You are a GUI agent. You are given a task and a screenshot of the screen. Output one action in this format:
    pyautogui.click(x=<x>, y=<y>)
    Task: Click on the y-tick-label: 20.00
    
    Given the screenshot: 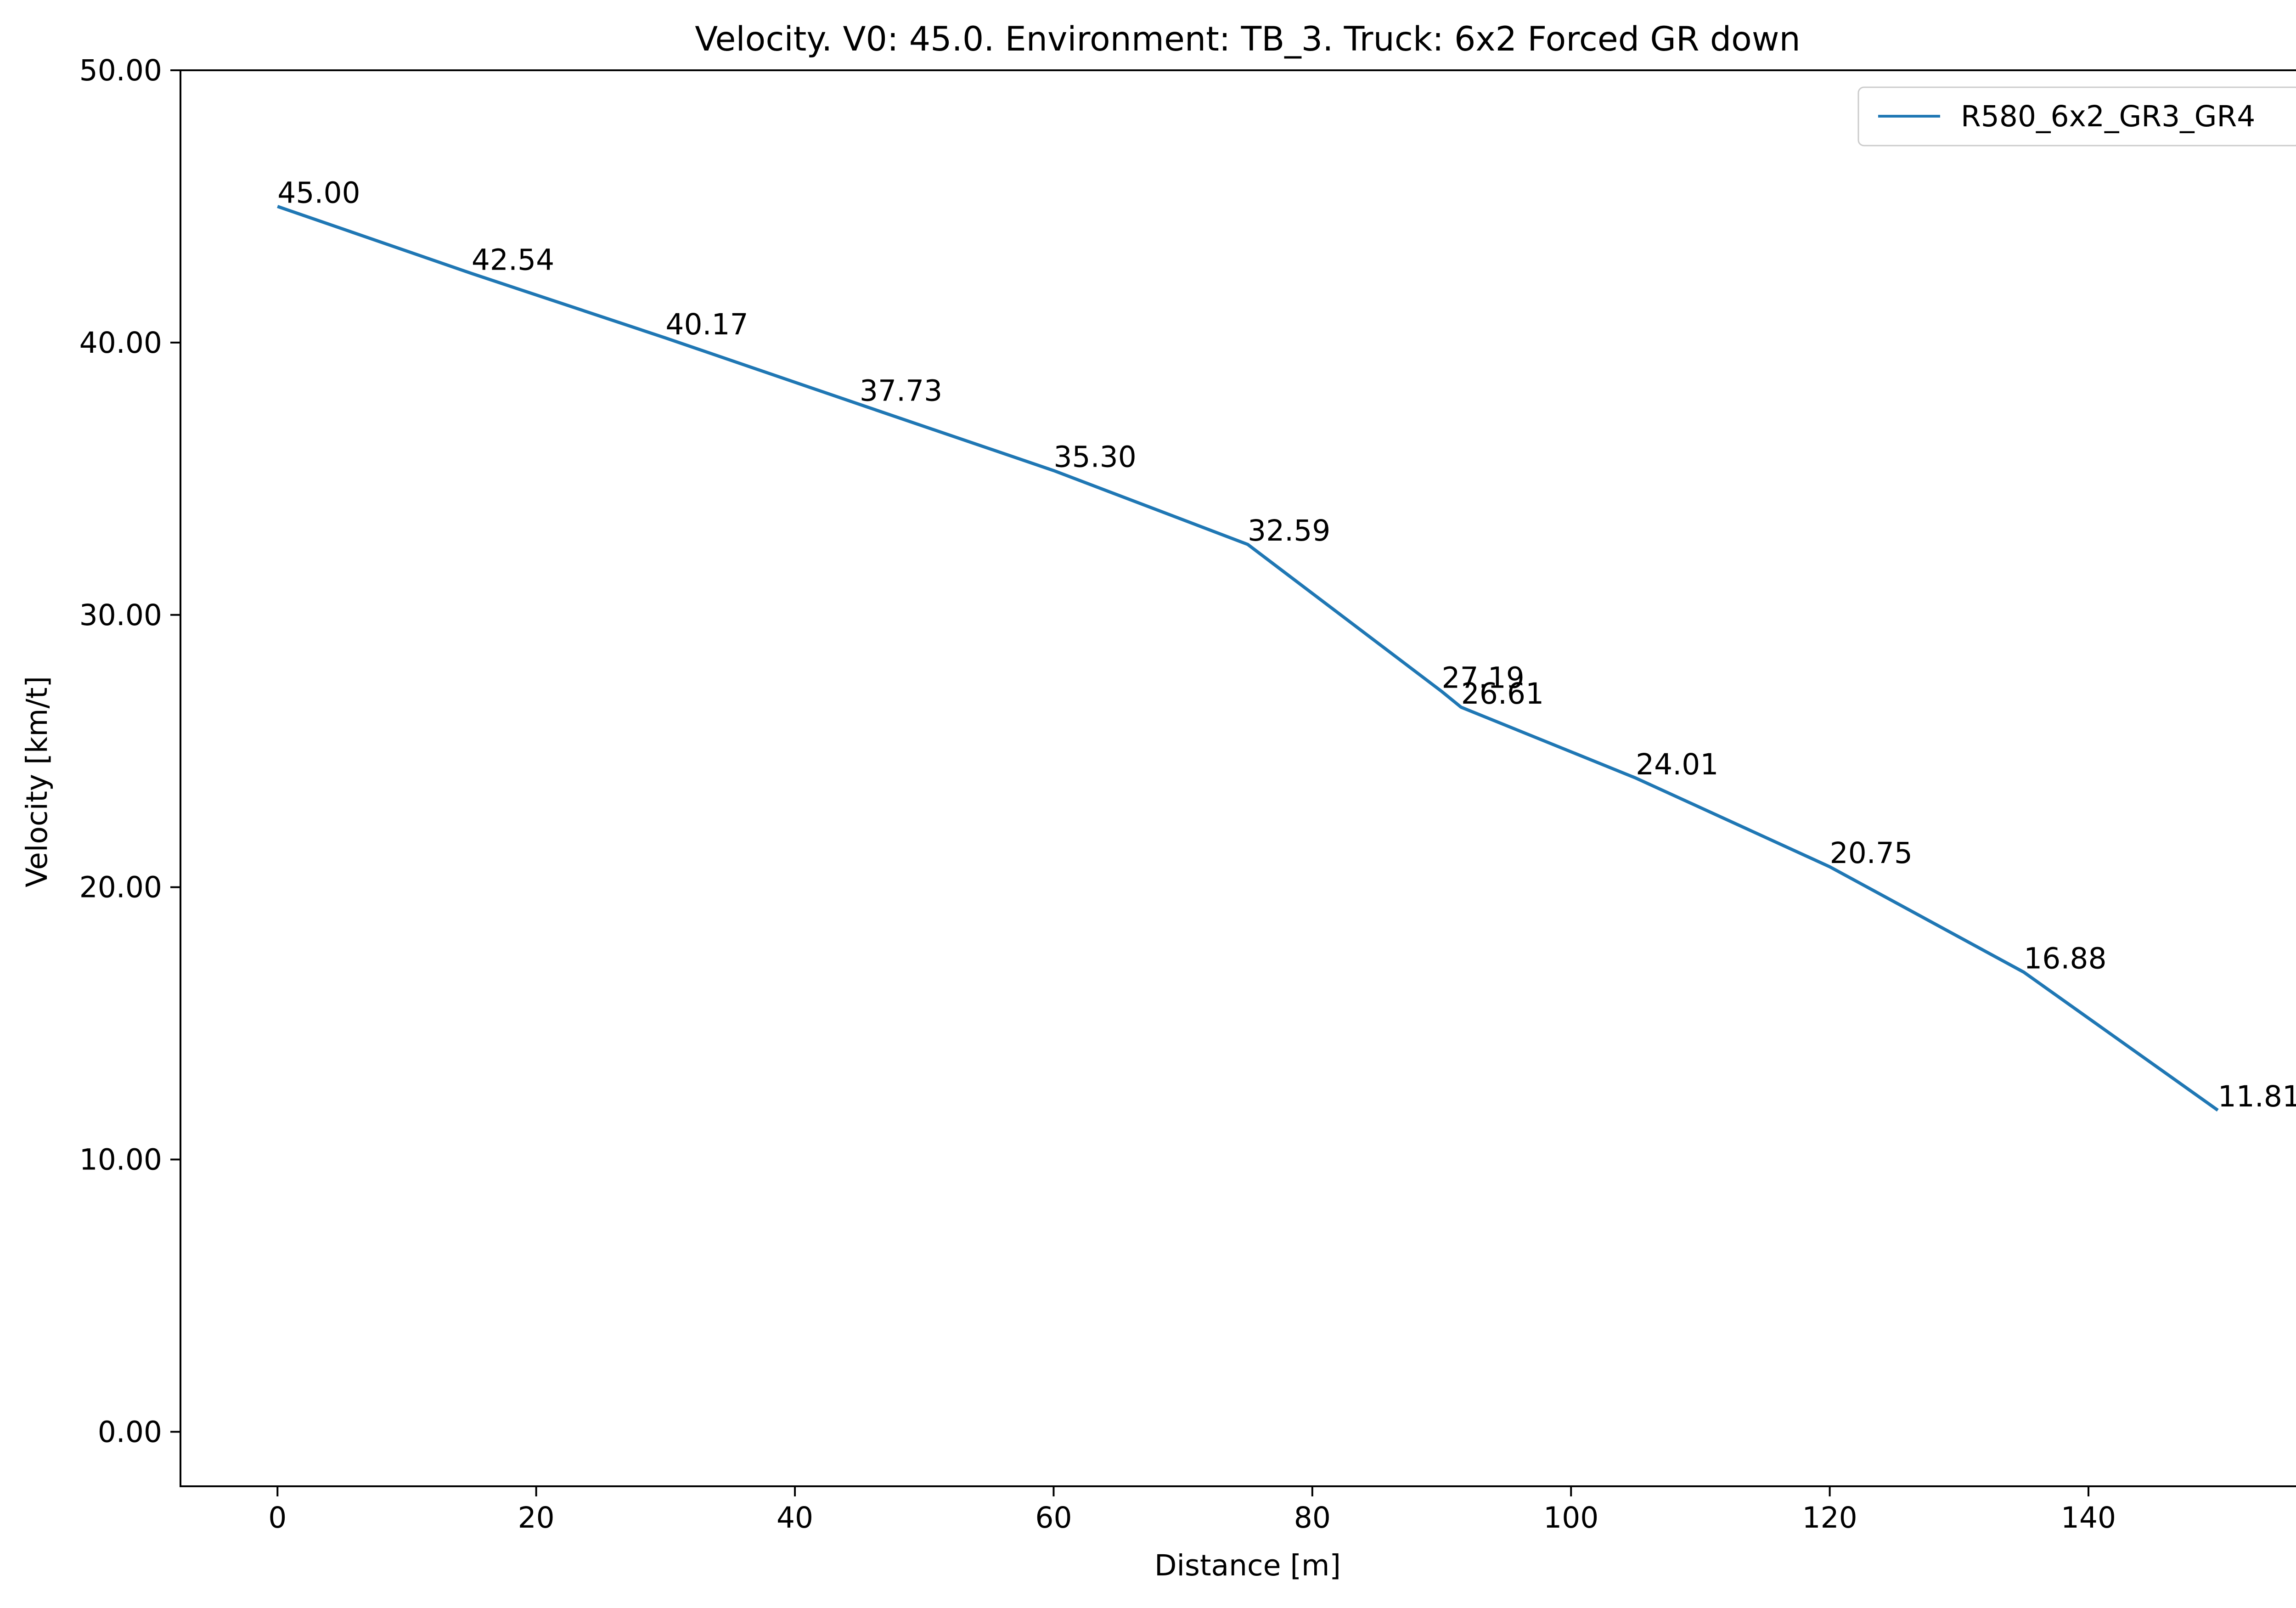 What is the action you would take?
    pyautogui.click(x=120, y=887)
    